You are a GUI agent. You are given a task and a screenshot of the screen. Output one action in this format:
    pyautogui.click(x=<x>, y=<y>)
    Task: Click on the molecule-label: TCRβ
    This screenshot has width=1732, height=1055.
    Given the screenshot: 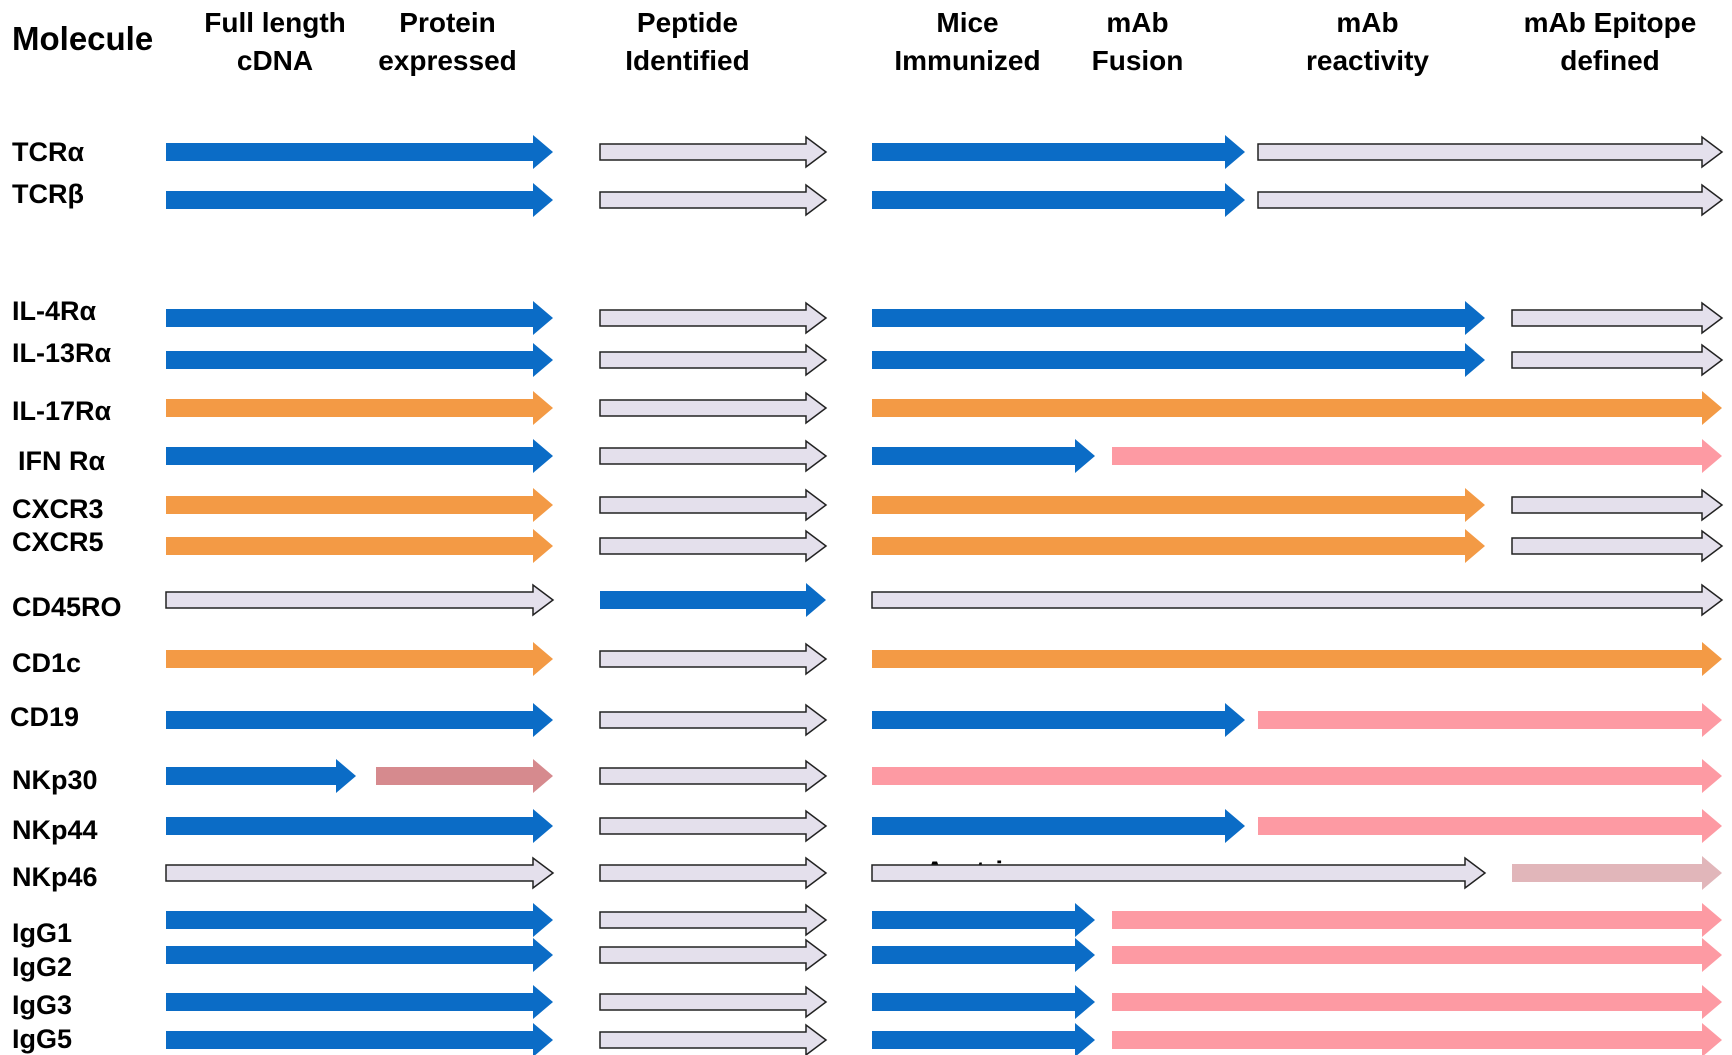 What is the action you would take?
    pyautogui.click(x=48, y=194)
    